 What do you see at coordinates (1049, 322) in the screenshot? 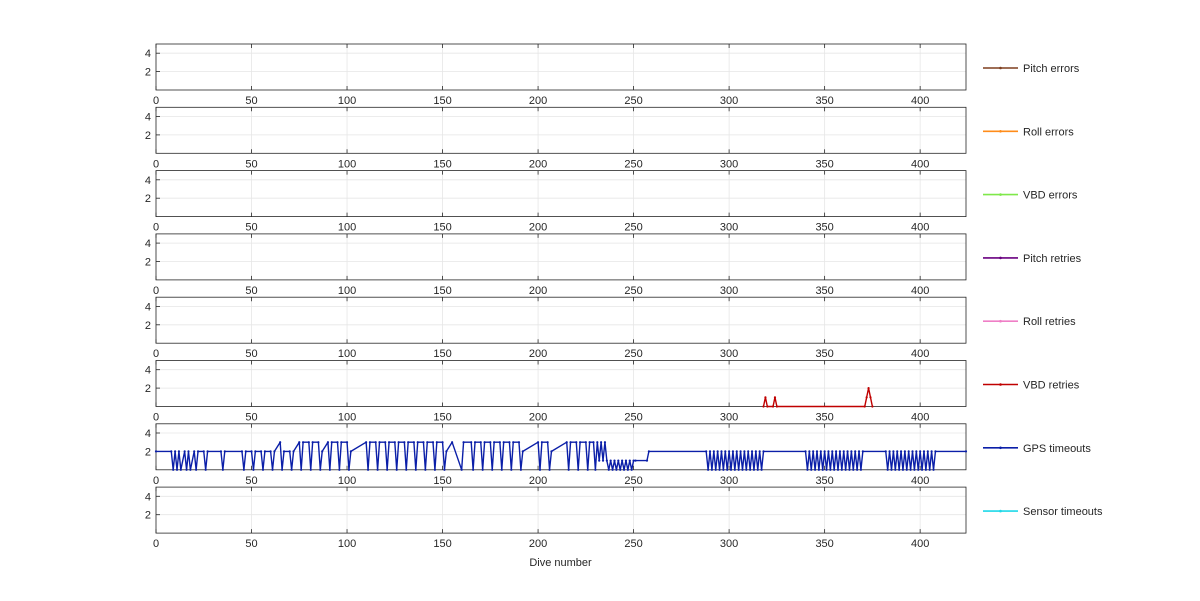
I see `legend-label-roll-retries: Roll retries` at bounding box center [1049, 322].